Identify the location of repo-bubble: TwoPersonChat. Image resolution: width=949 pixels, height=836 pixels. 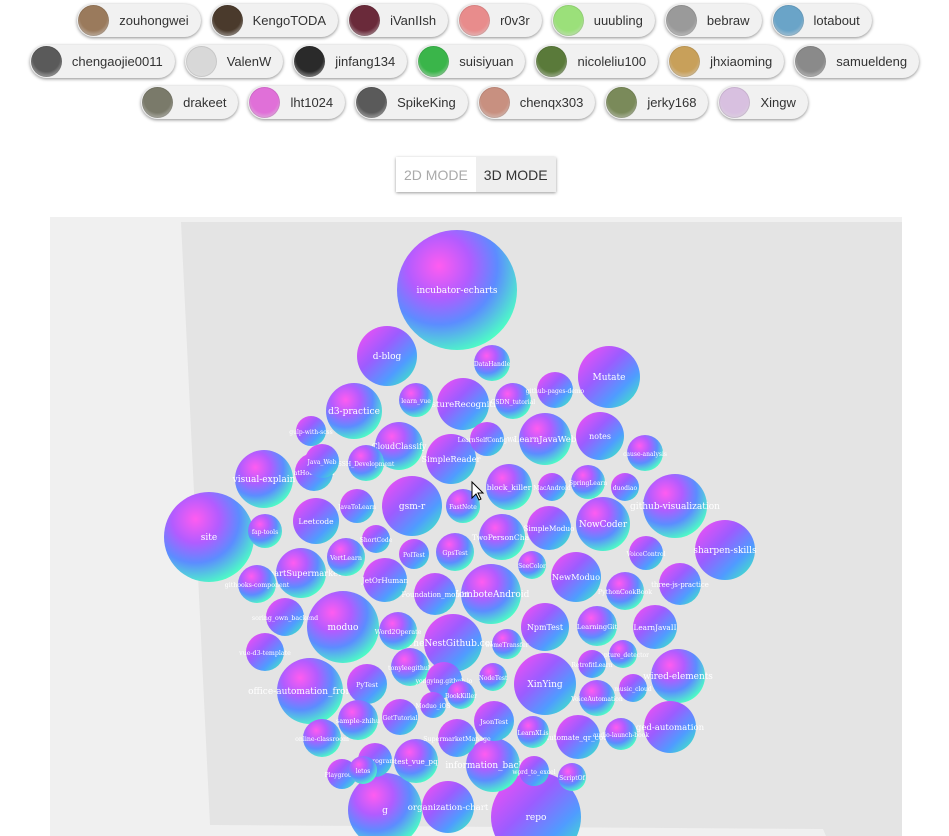
(502, 537).